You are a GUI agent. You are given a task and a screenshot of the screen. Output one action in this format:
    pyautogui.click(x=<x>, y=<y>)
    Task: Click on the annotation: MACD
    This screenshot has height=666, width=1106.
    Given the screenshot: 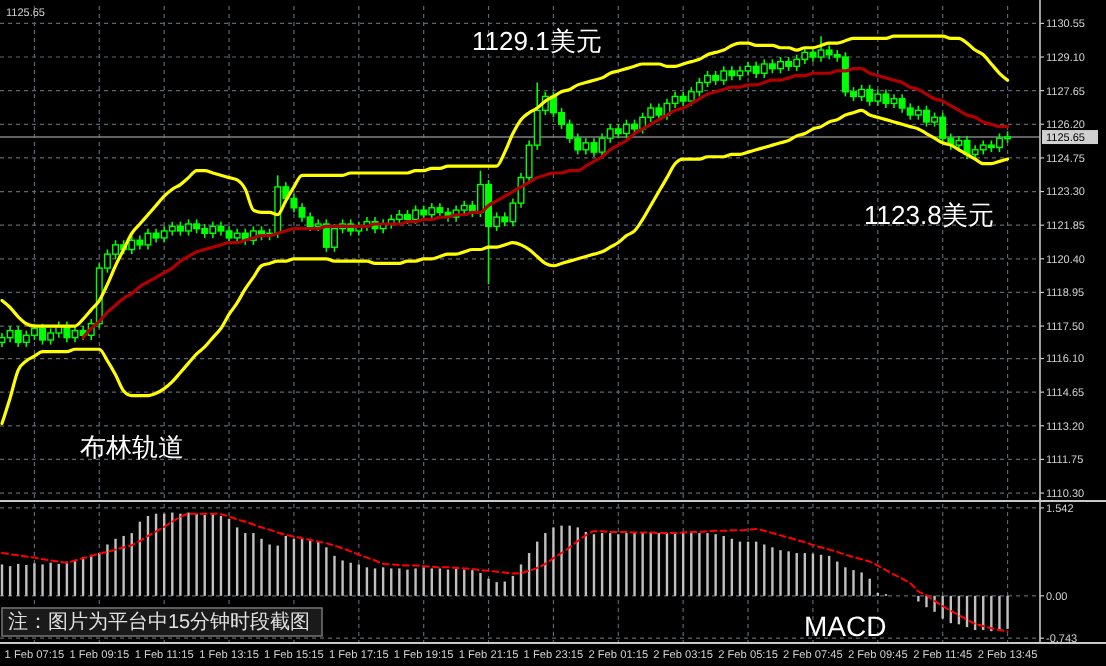 What is the action you would take?
    pyautogui.click(x=845, y=626)
    